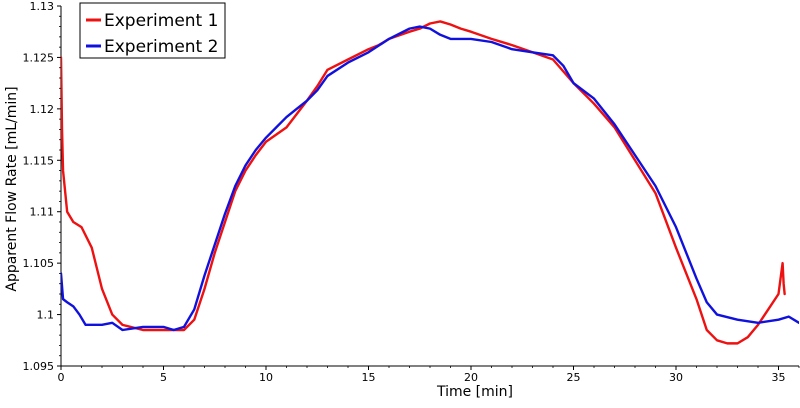  I want to click on legend: Experiment 1 Experiment 2, so click(152, 30).